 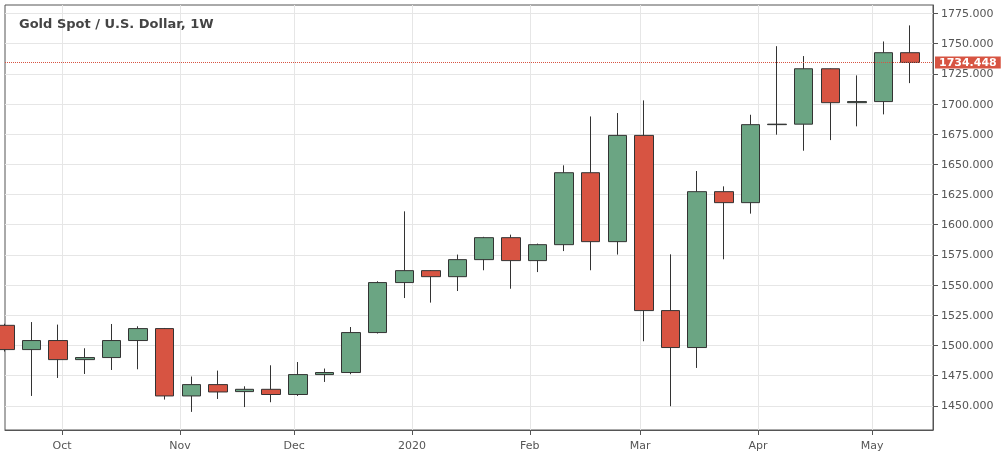 What do you see at coordinates (967, 255) in the screenshot?
I see `y-tick-label: 1575.000` at bounding box center [967, 255].